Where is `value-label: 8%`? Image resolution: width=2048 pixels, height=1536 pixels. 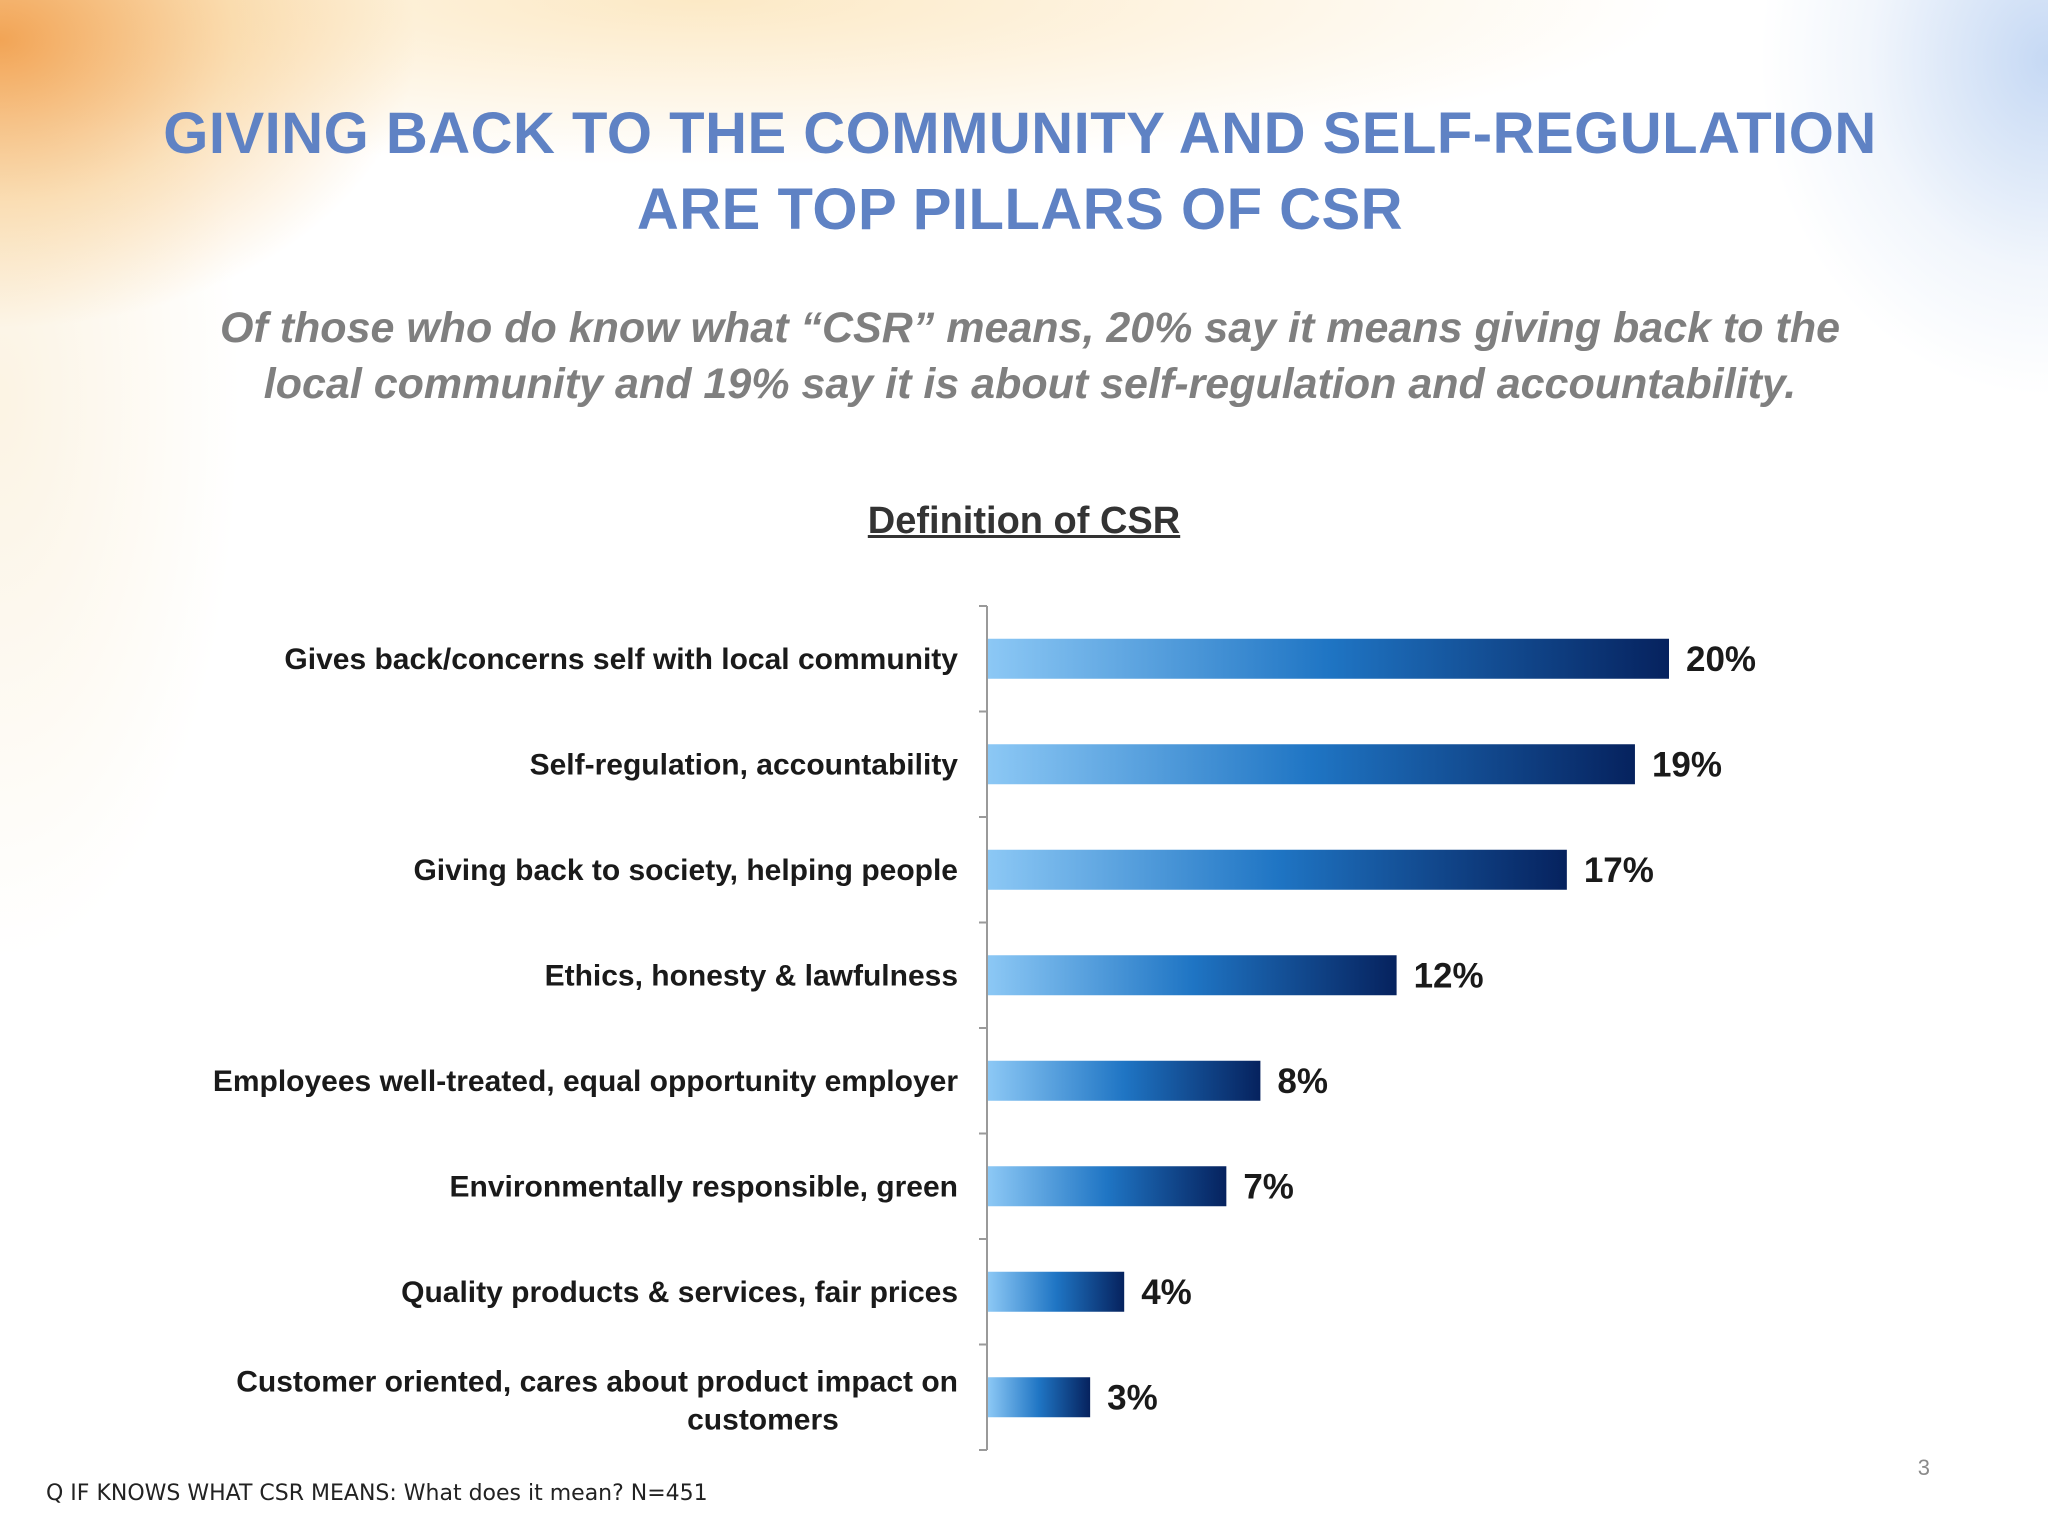
value-label: 8% is located at coordinates (1302, 1081).